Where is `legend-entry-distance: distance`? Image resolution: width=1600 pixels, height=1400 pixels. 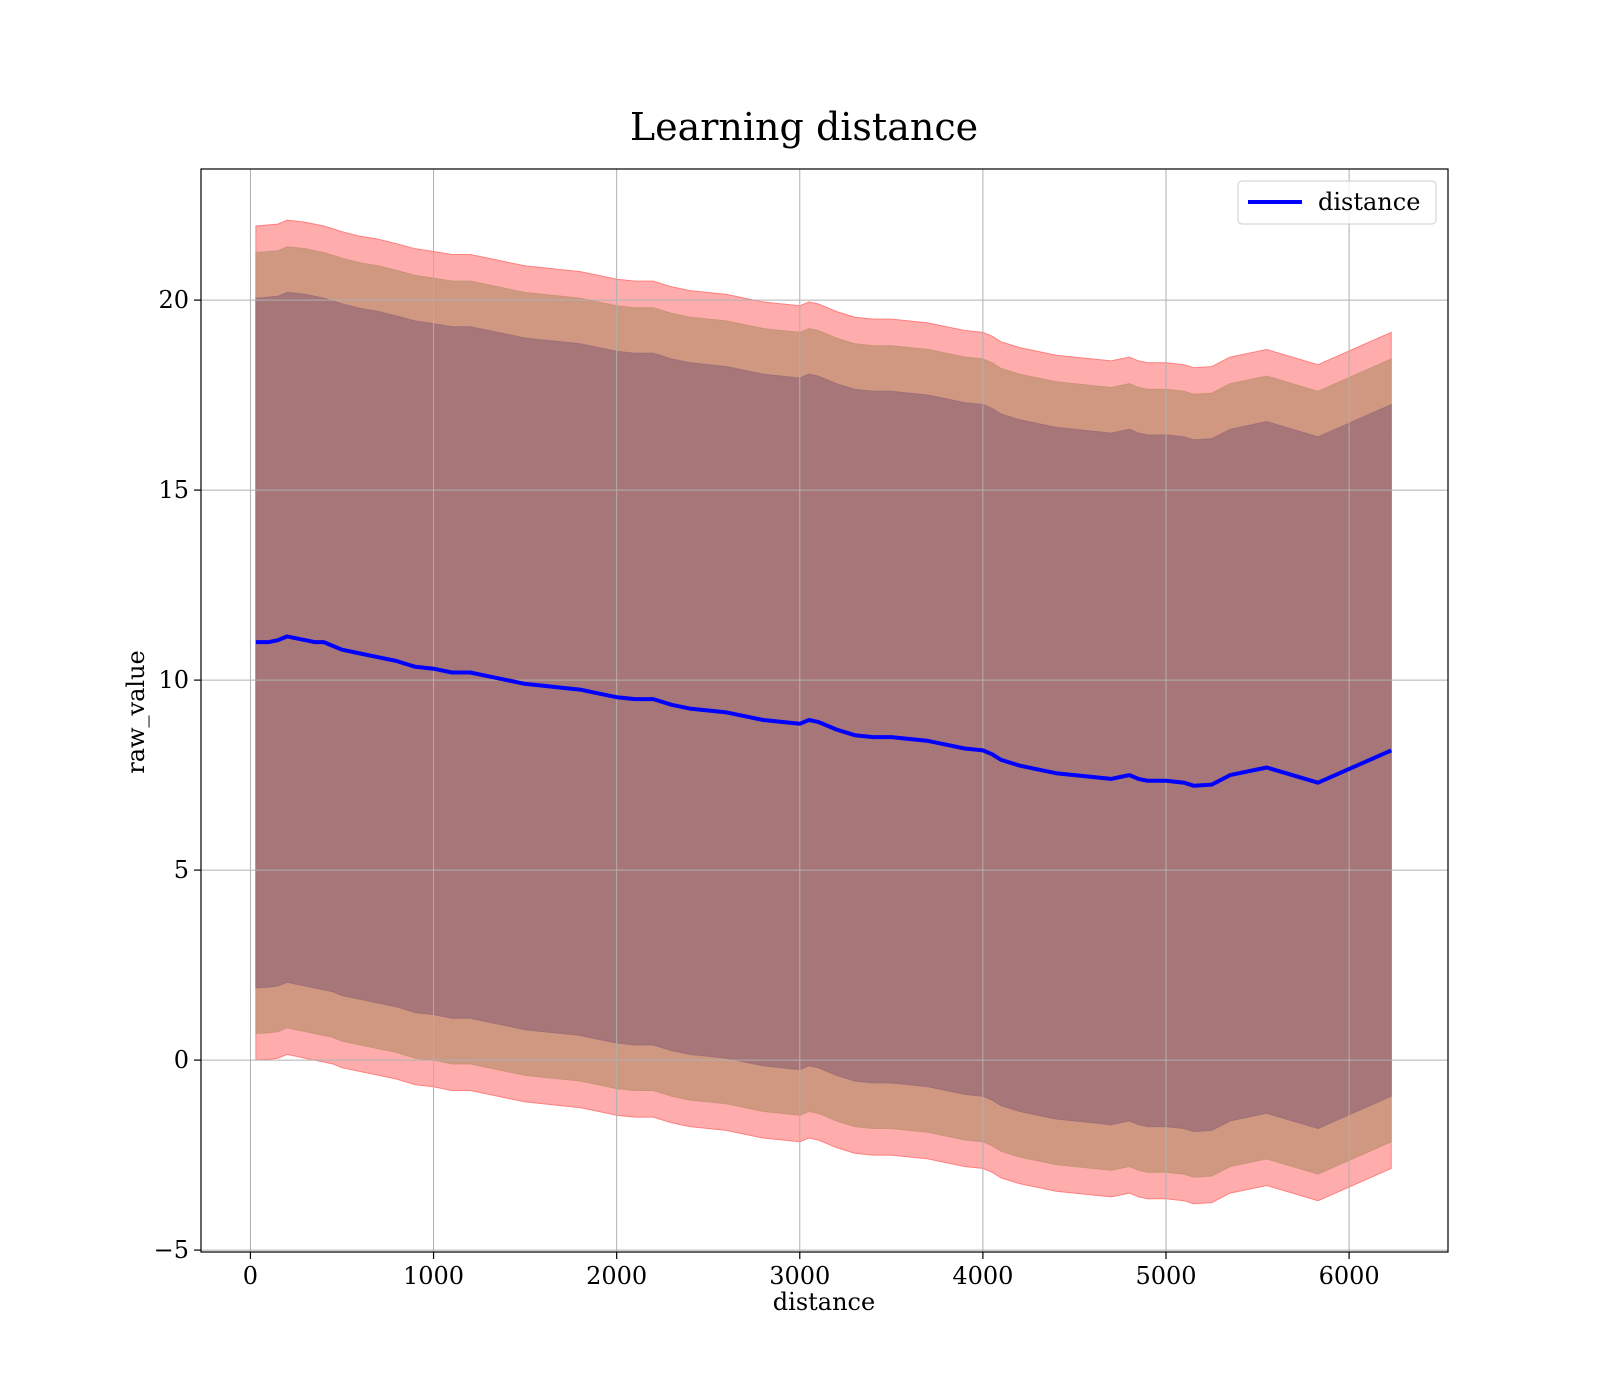
legend-entry-distance: distance is located at coordinates (1369, 202).